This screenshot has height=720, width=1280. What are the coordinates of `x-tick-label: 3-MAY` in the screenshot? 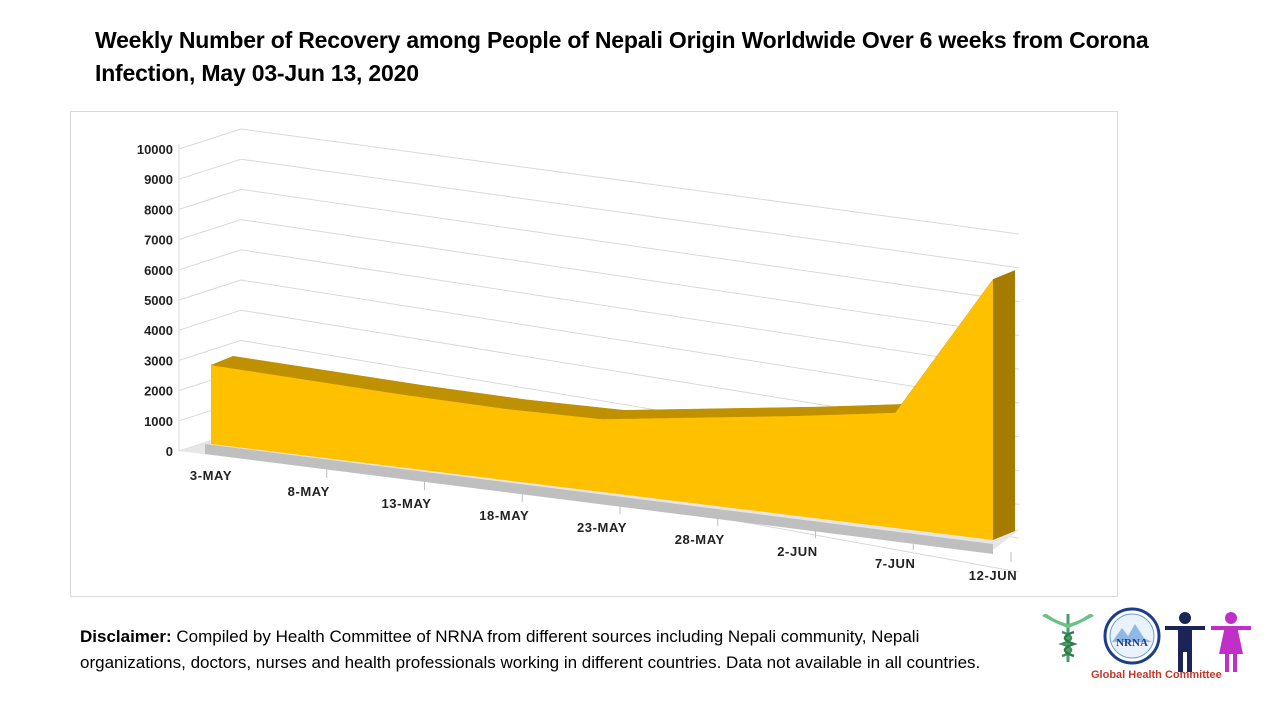 It's located at (211, 475).